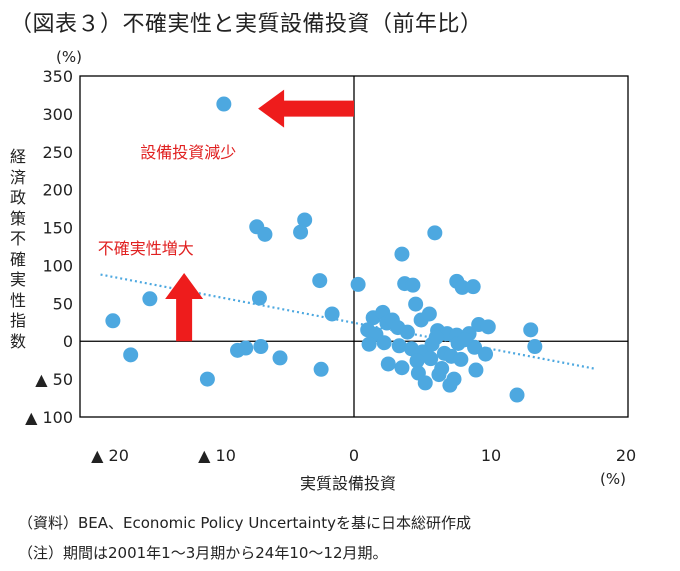  What do you see at coordinates (613, 479) in the screenshot?
I see `x-axis-unit: (%)` at bounding box center [613, 479].